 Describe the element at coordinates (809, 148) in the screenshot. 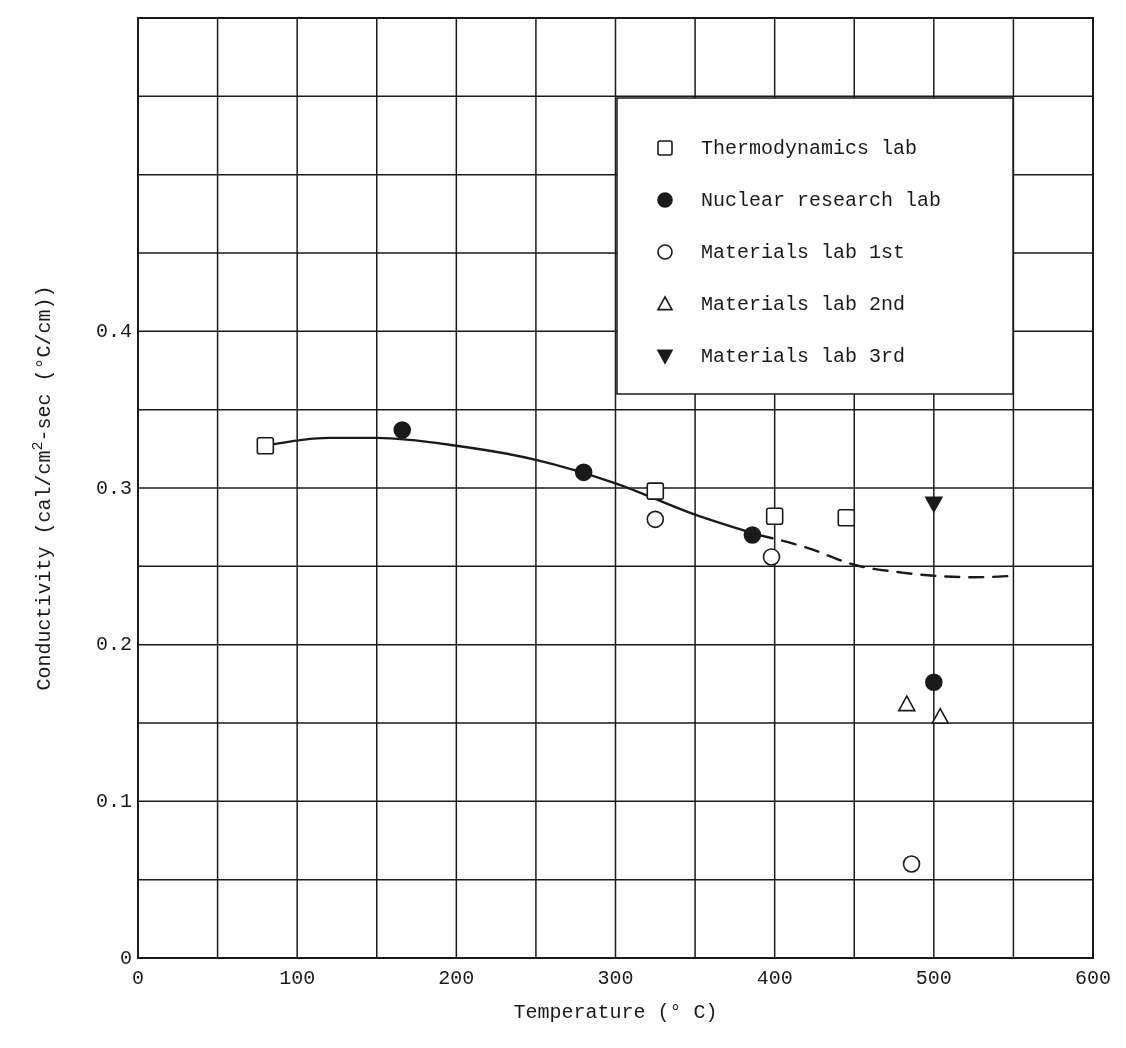

I see `legend-label: Thermodynamics lab` at that location.